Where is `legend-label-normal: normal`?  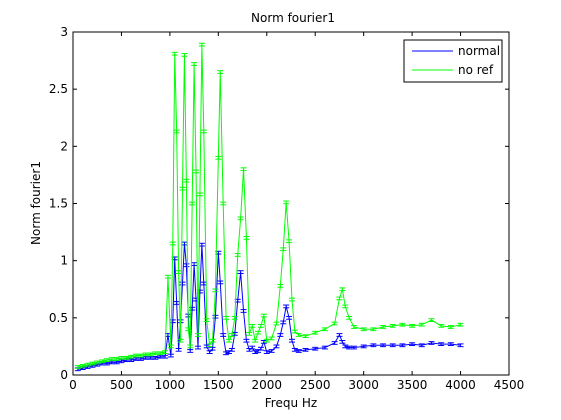 legend-label-normal: normal is located at coordinates (479, 51).